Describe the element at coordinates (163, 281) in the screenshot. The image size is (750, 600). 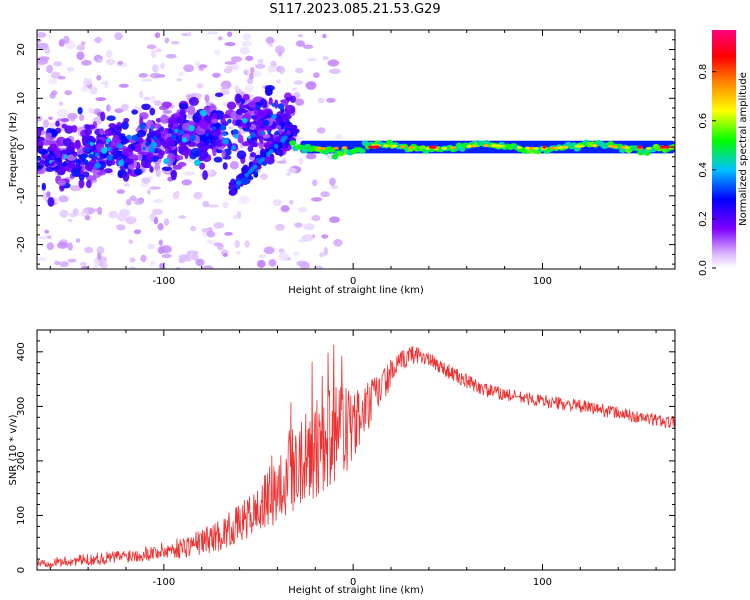
I see `x-tick-label: -100` at that location.